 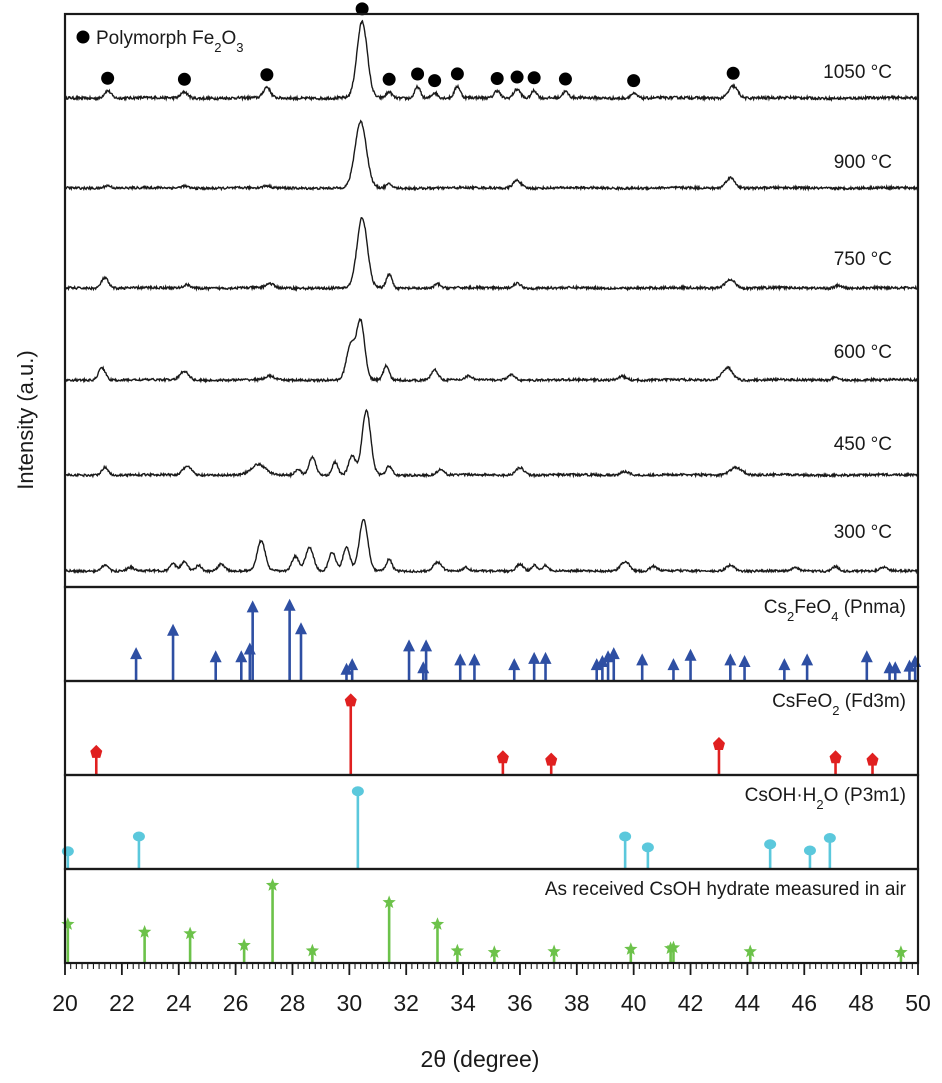 What do you see at coordinates (491, 989) in the screenshot?
I see `x-axis-ticks: 20 22 24 26 28 30 32 34 36 38 40 42 44 46 48 50` at bounding box center [491, 989].